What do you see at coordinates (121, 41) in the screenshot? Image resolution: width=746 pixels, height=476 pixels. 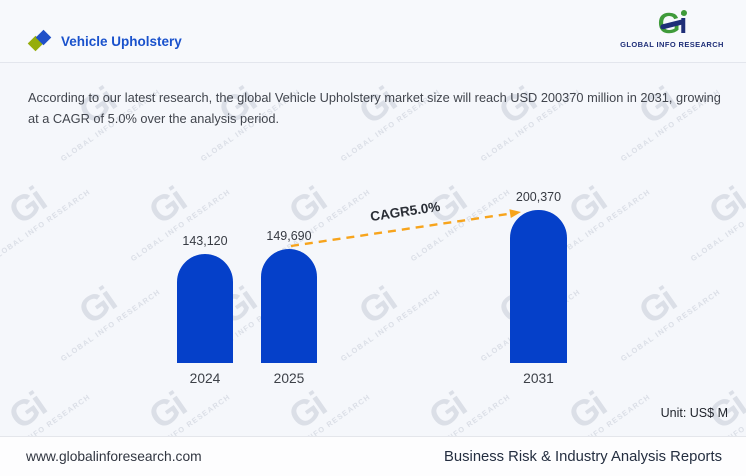 I see `page-title: Vehicle Upholstery` at bounding box center [121, 41].